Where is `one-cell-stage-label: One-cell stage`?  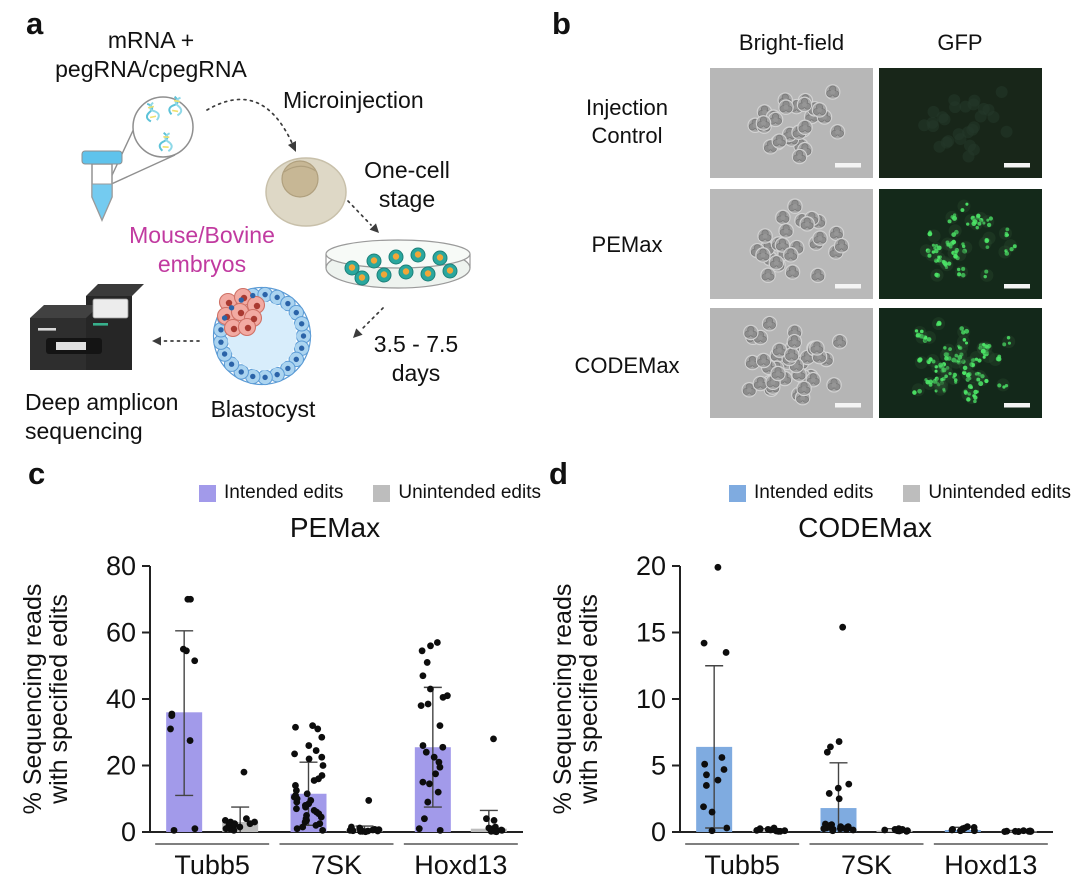
one-cell-stage-label: One-cell stage is located at coordinates (407, 185).